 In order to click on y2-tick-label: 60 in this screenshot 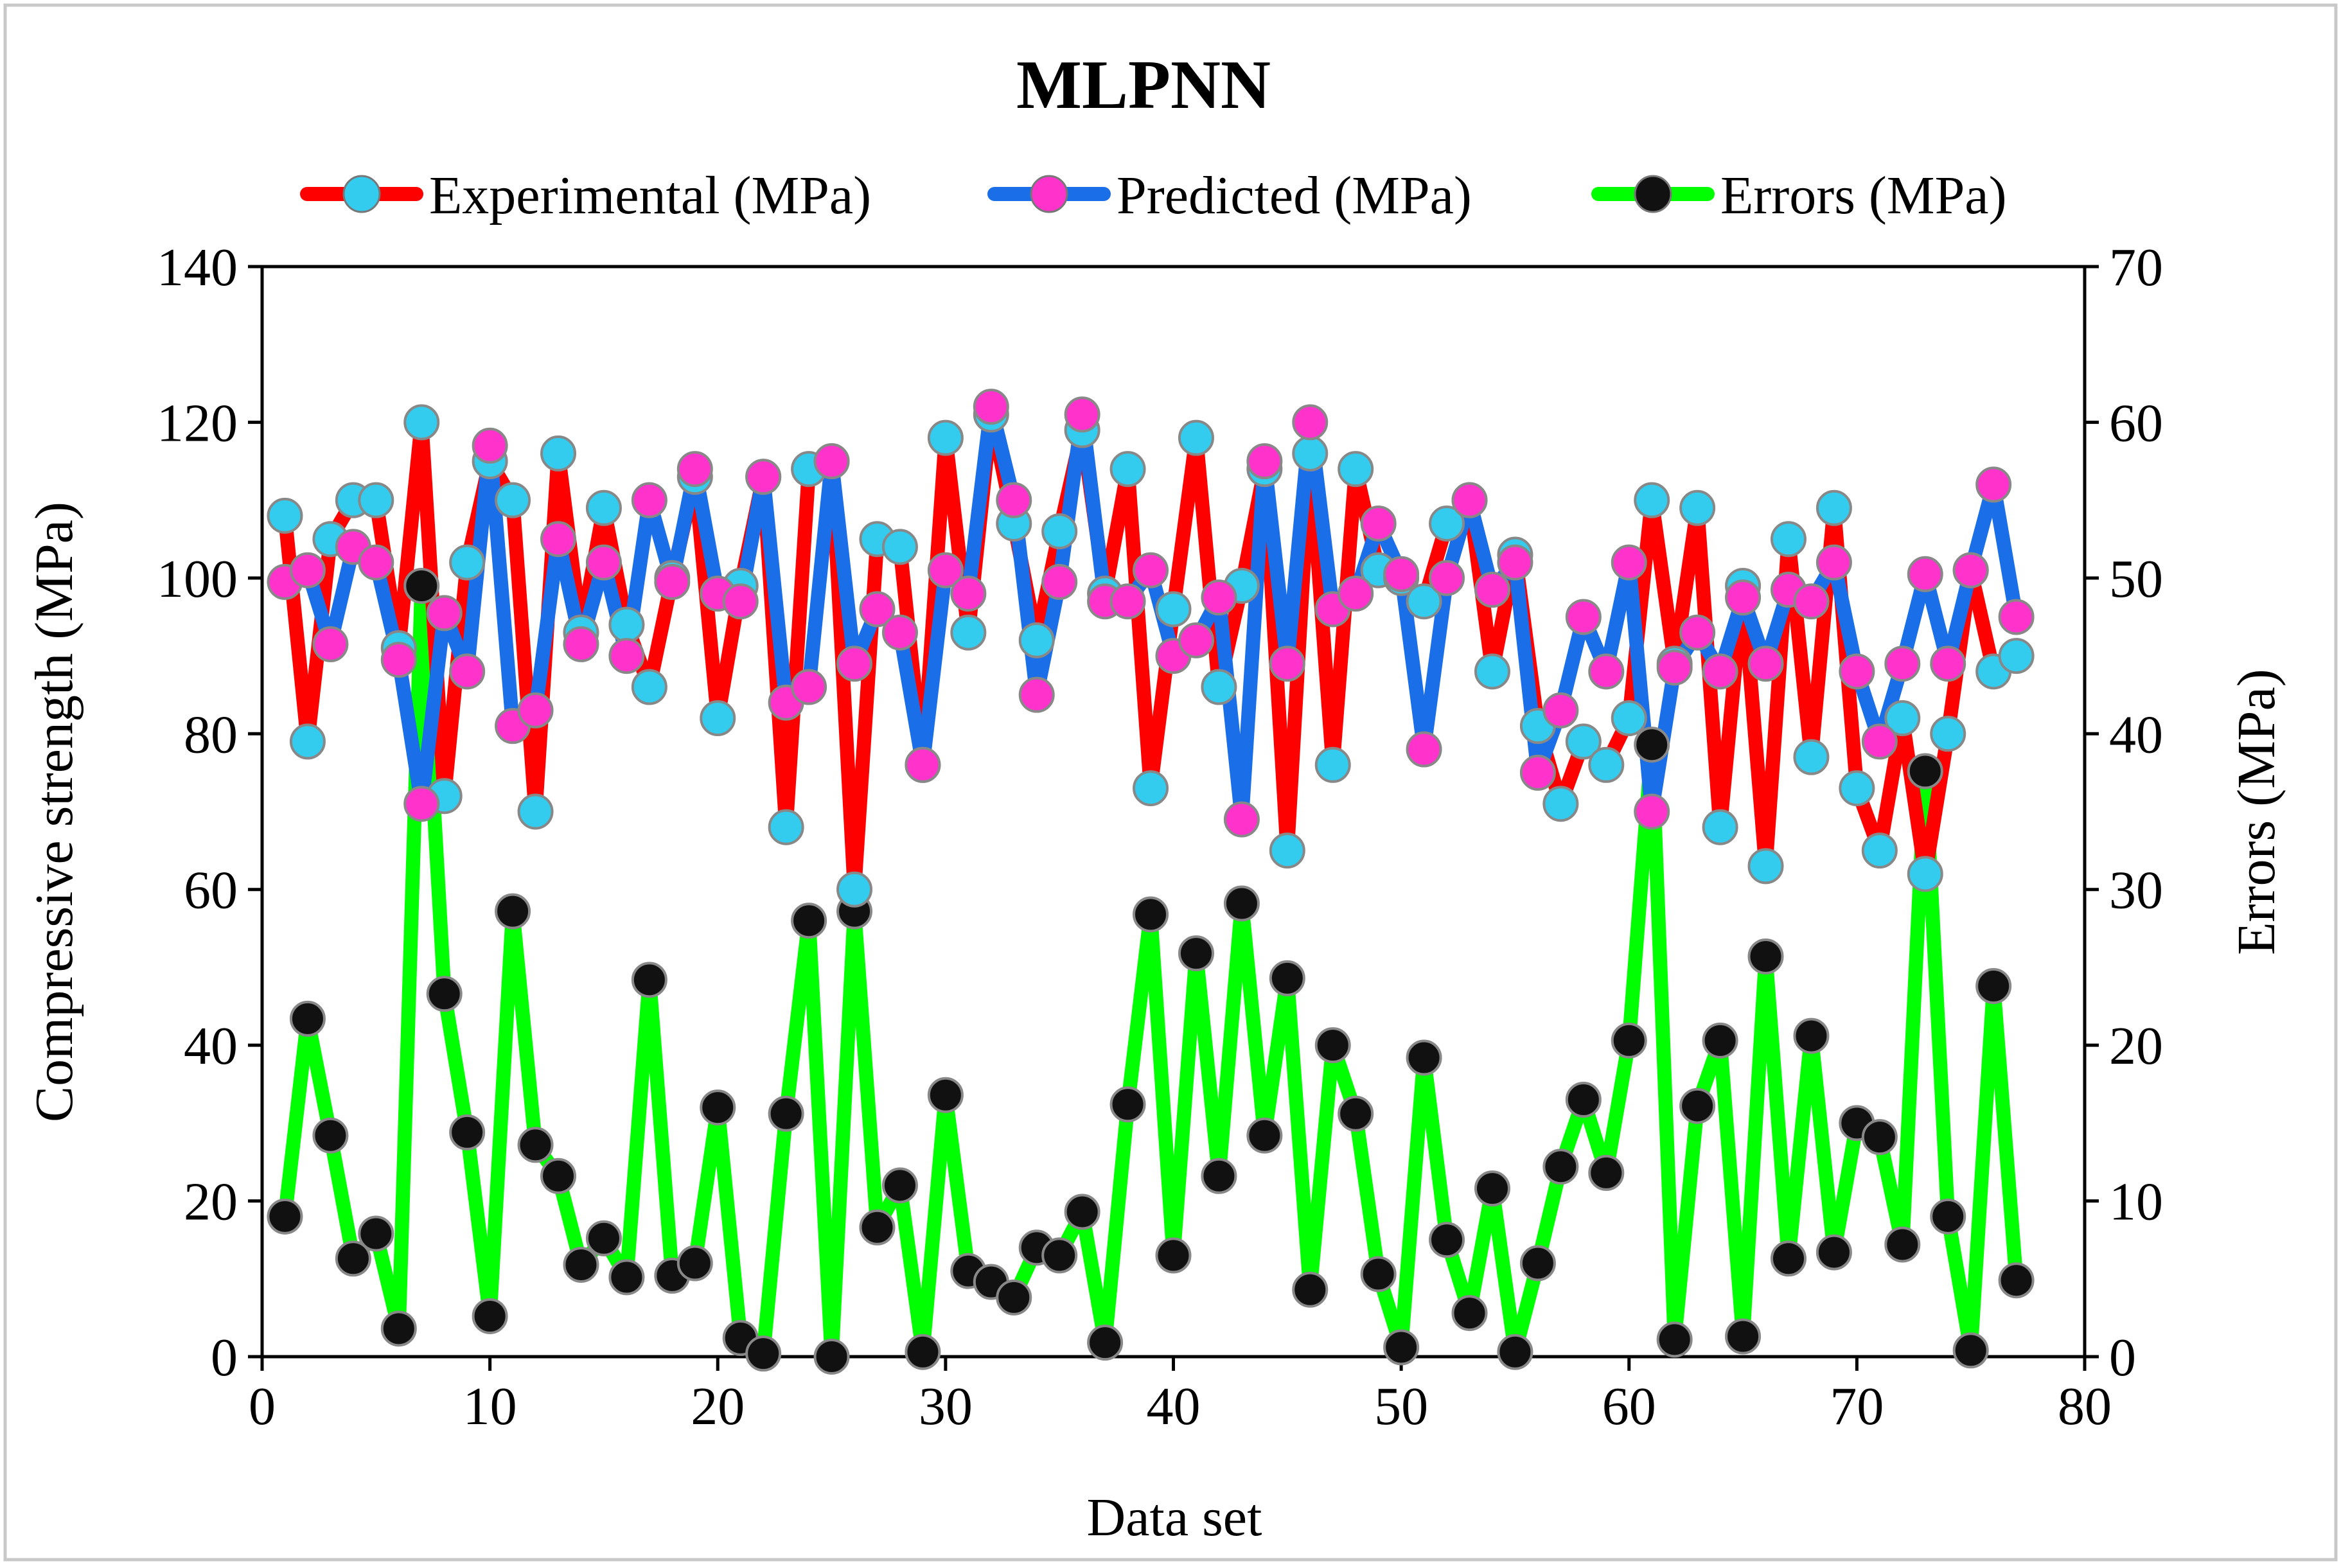, I will do `click(2136, 423)`.